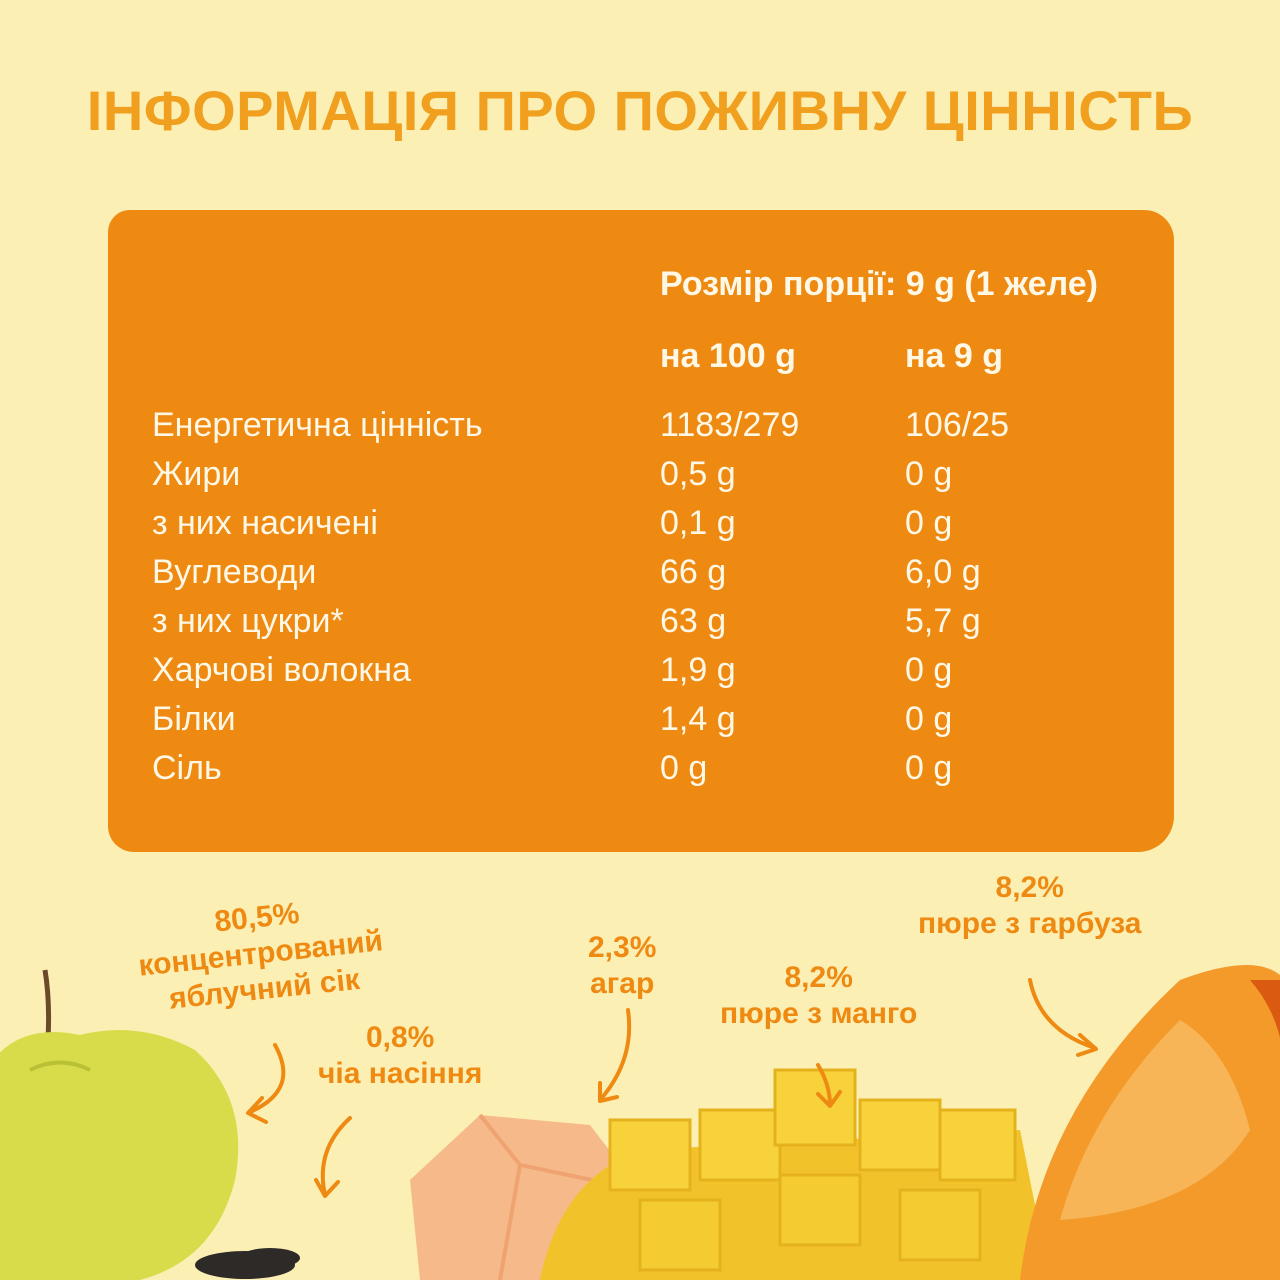  I want to click on serving-size: Розмір порції: 9 g (1 желе), so click(879, 284).